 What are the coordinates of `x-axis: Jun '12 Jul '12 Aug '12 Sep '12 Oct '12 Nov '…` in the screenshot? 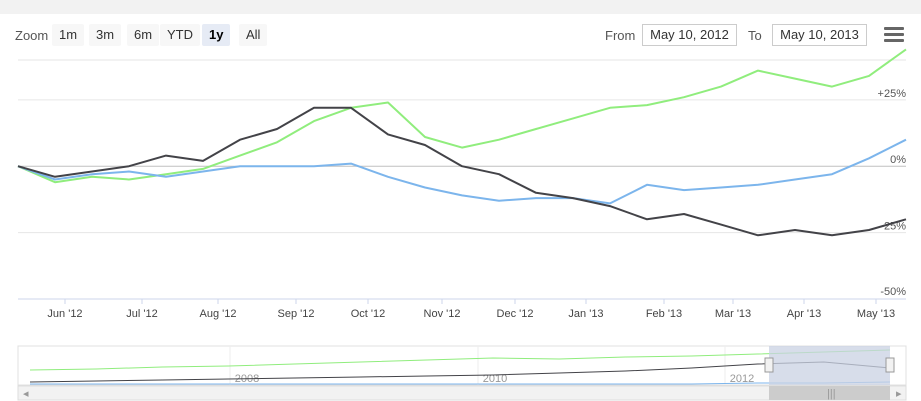 It's located at (462, 309).